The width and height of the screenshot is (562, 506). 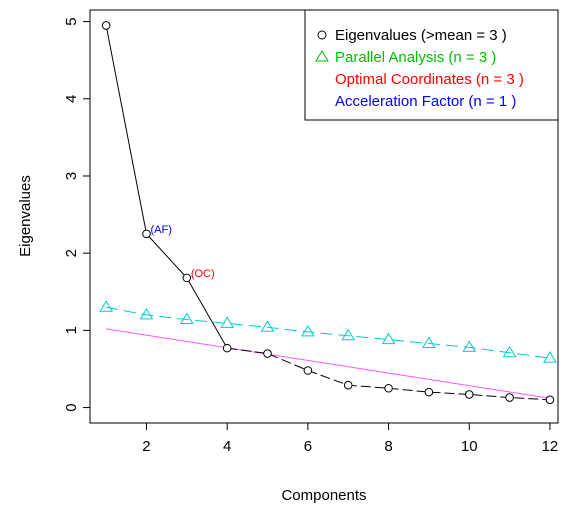 What do you see at coordinates (322, 35) in the screenshot?
I see `legend-eigen-marker` at bounding box center [322, 35].